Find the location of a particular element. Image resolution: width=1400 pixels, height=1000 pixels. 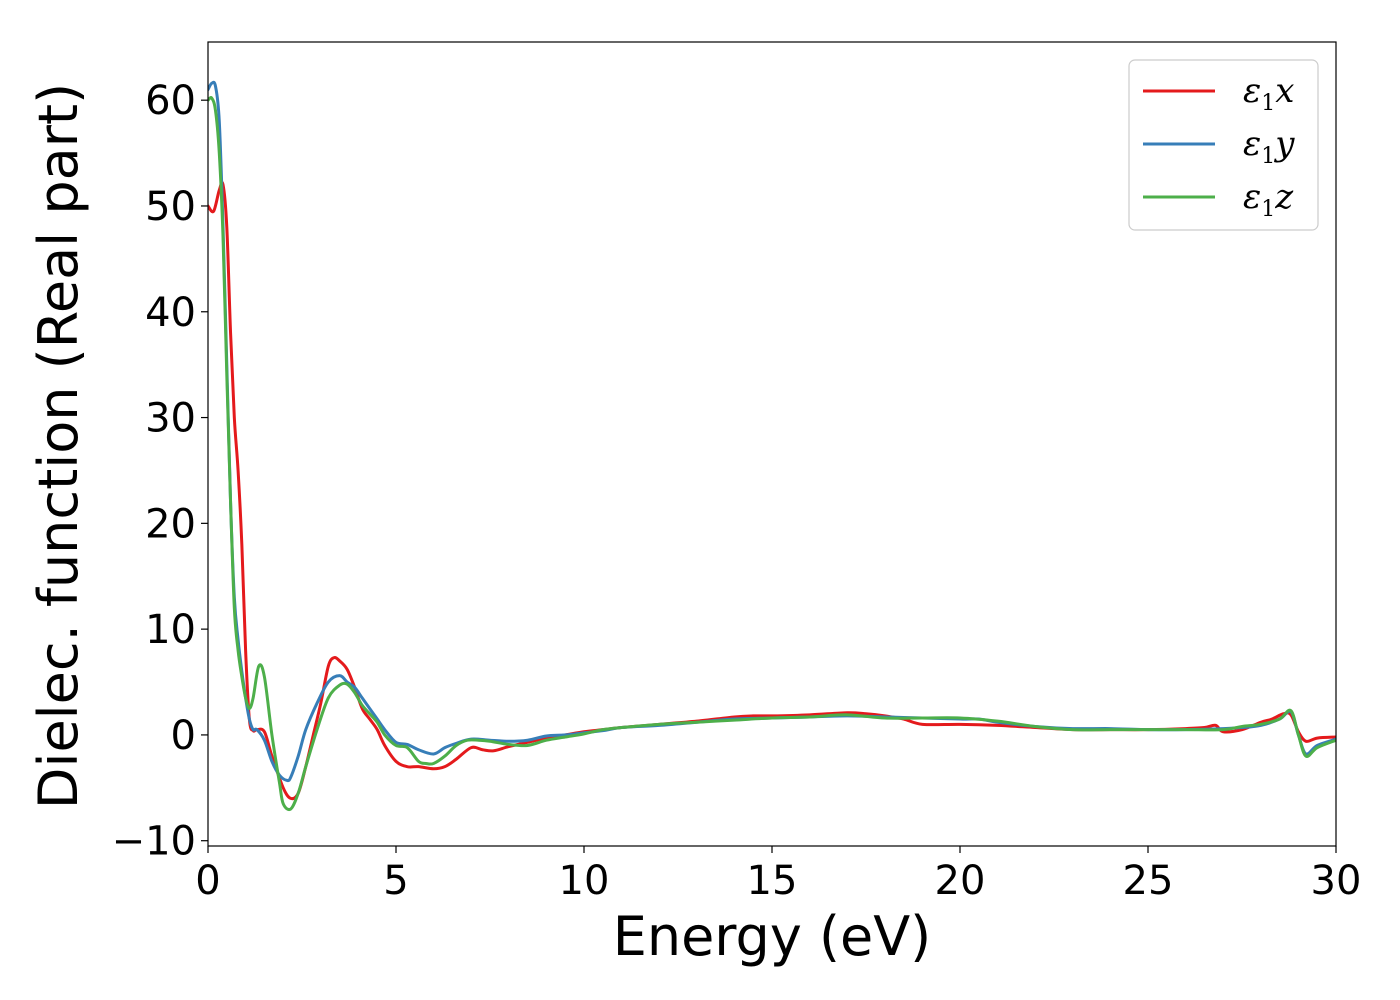

legend-box is located at coordinates (1223, 145).